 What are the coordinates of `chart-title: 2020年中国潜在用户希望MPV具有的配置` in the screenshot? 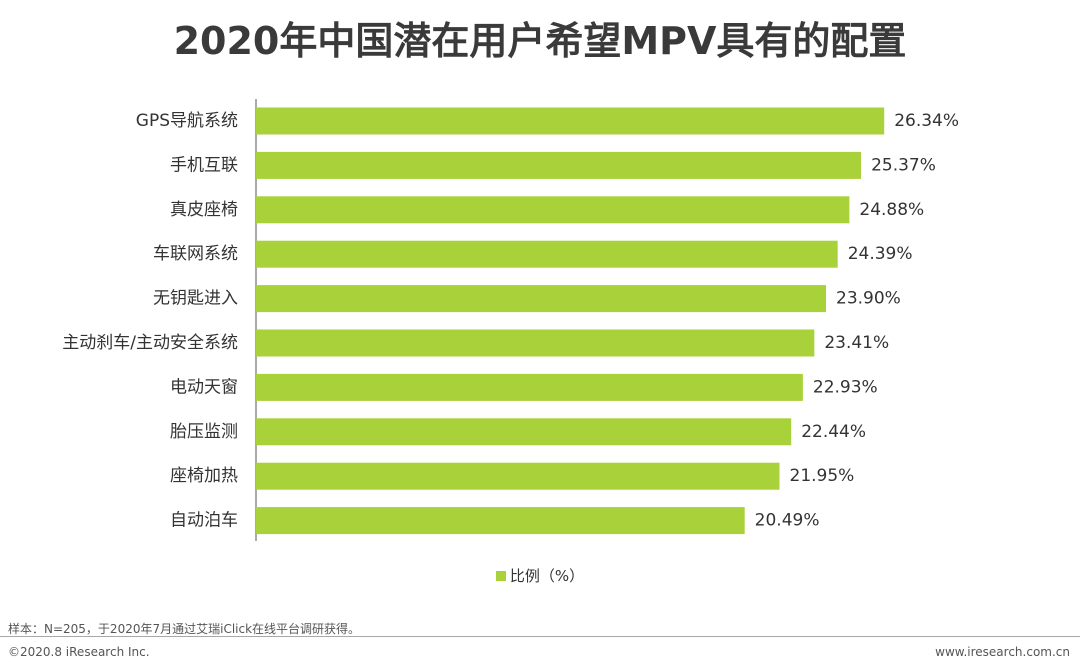 It's located at (540, 41).